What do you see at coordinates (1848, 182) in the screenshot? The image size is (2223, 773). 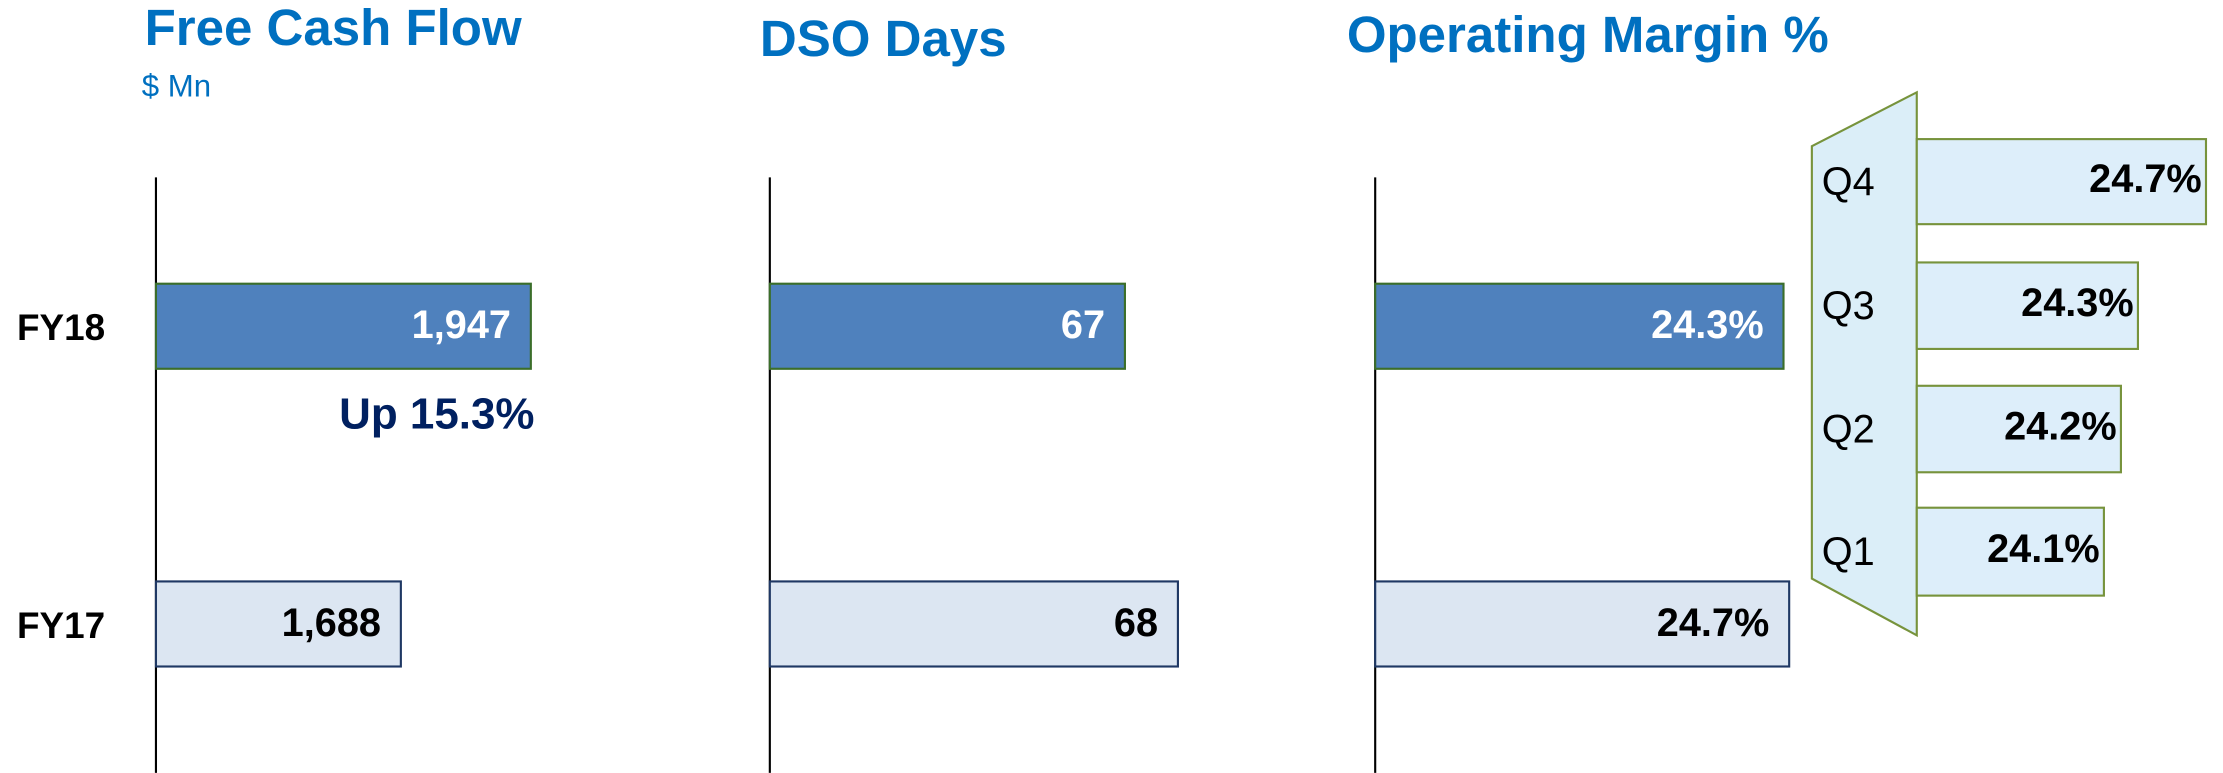 I see `category-label: Q4` at bounding box center [1848, 182].